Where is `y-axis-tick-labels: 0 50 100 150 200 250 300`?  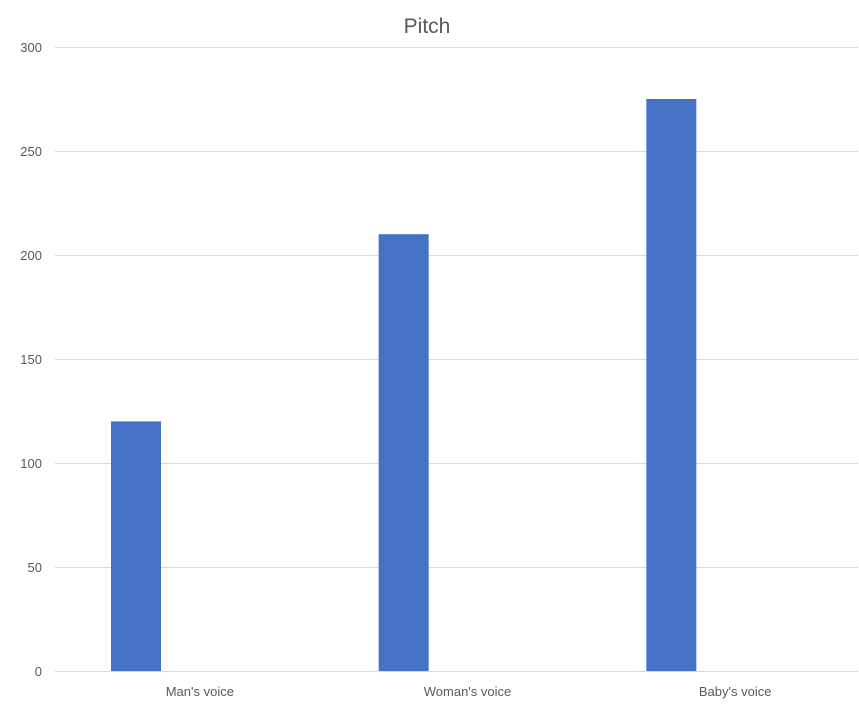 y-axis-tick-labels: 0 50 100 150 200 250 300 is located at coordinates (31, 359).